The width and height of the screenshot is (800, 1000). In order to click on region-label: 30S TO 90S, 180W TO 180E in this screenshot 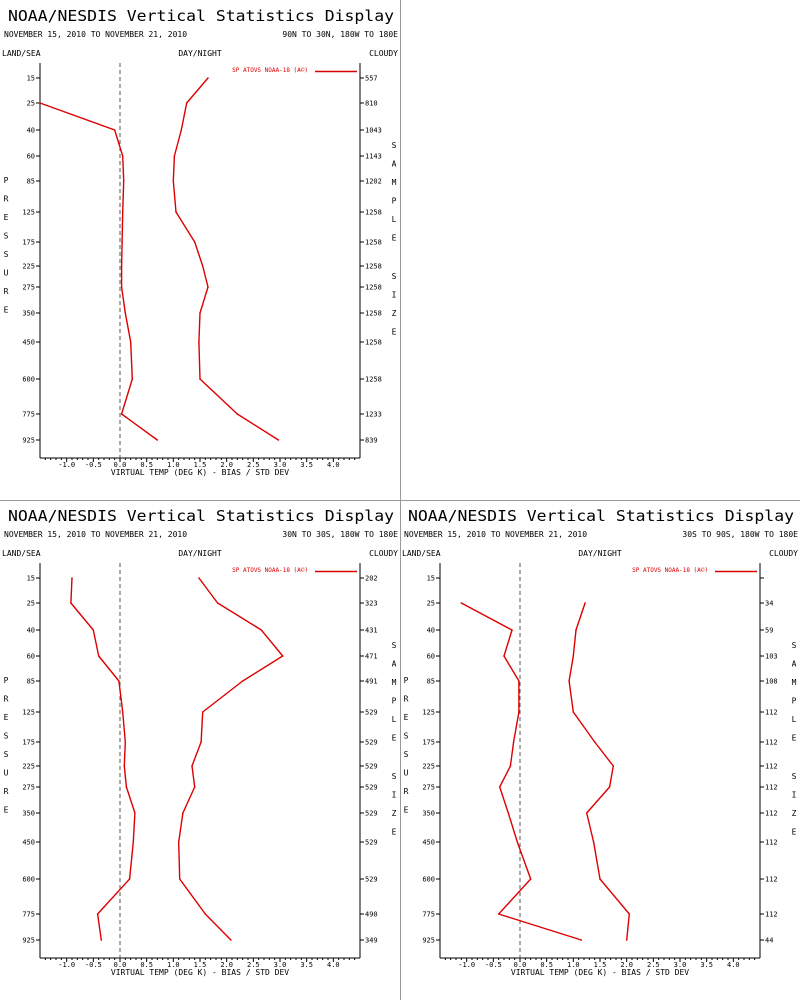, I will do `click(740, 534)`.